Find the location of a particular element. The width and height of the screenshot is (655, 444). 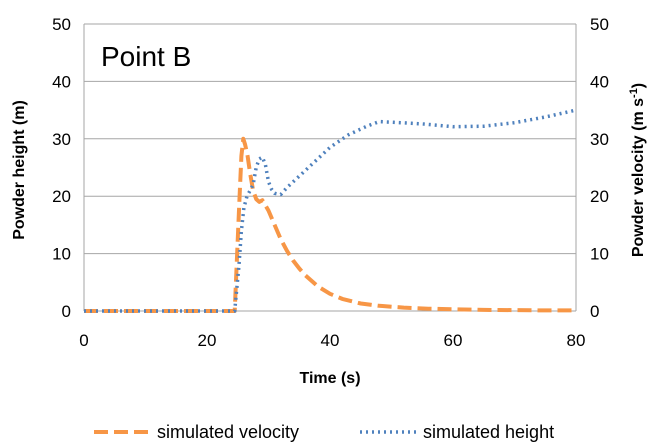

y-axis-label-right: Powder velocity (m s-1) is located at coordinates (637, 170).